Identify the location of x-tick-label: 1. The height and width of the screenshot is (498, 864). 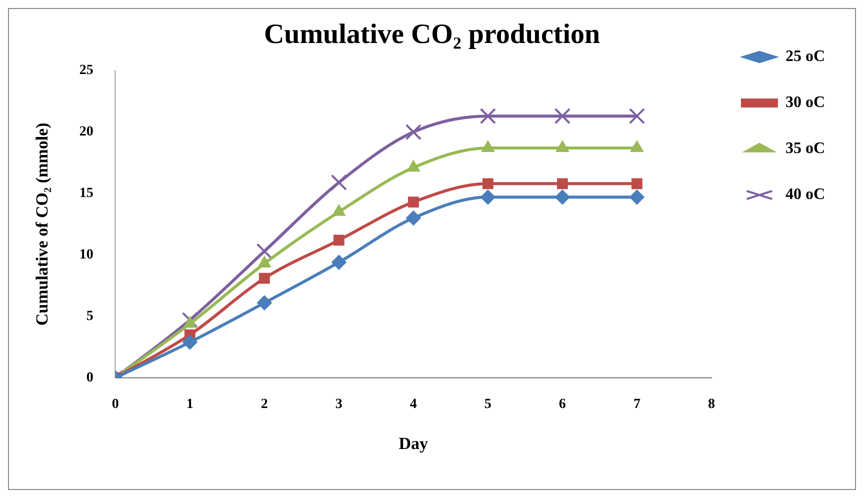
(190, 404).